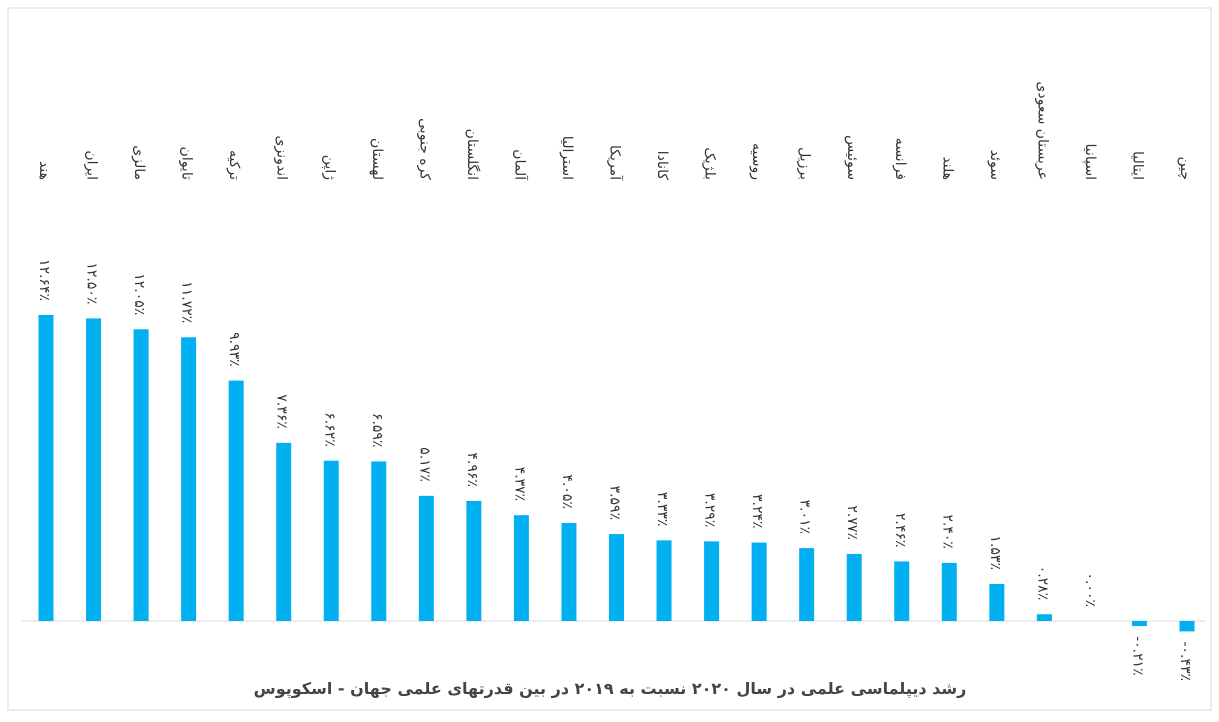 The width and height of the screenshot is (1219, 722). I want to click on data-label: ۴.۳۷٪, so click(519, 484).